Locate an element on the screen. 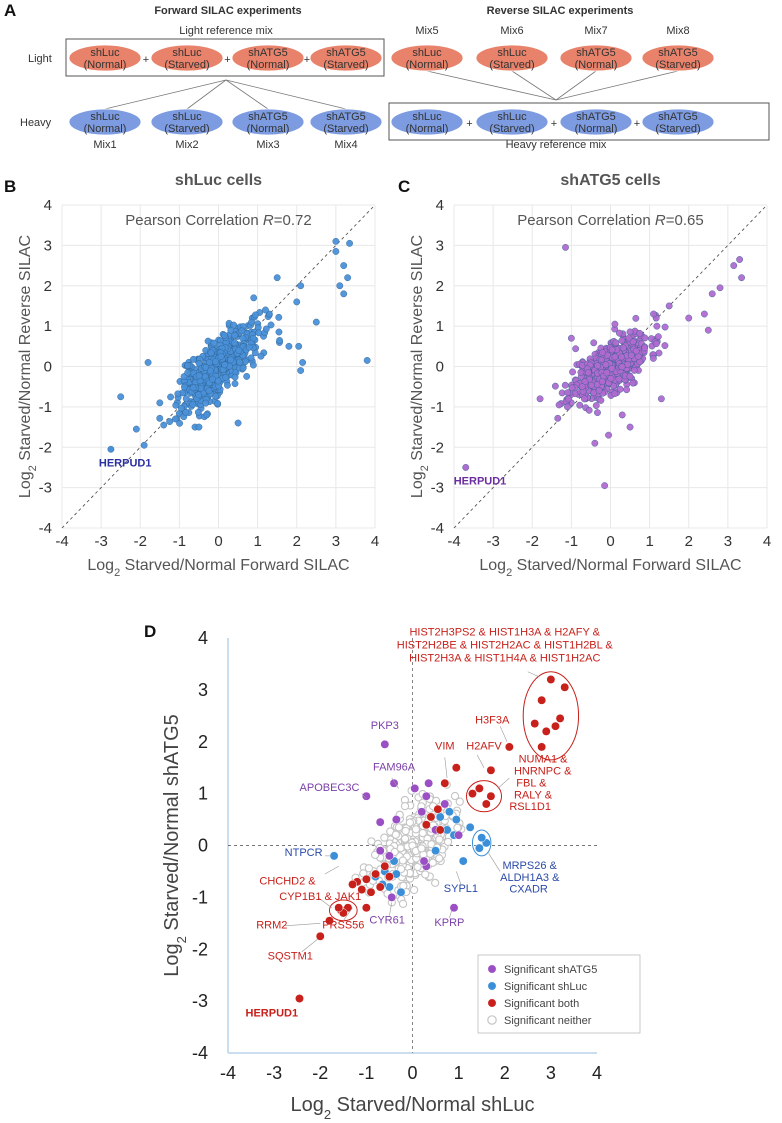 This screenshot has width=782, height=1123. herpud1-label: HERPUD1 is located at coordinates (480, 481).